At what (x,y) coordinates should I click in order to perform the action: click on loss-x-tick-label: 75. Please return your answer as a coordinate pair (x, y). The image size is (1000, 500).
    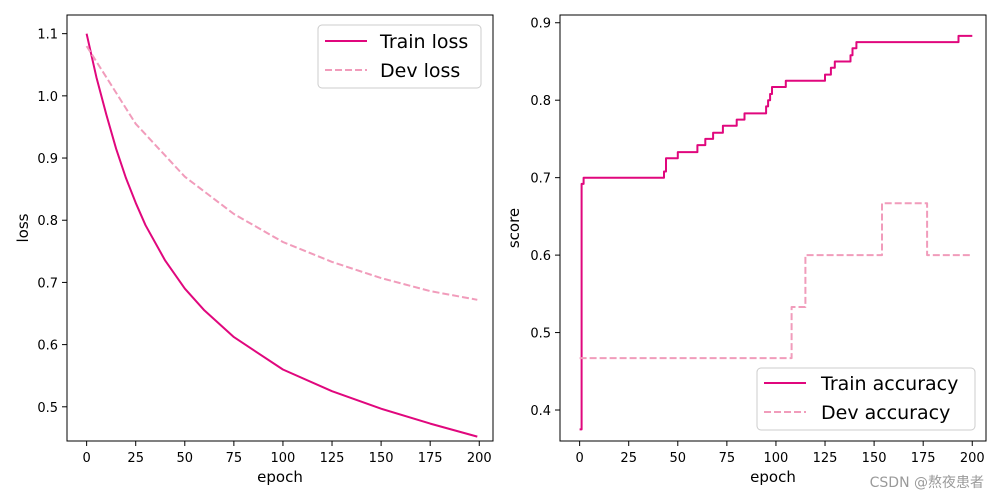
    Looking at the image, I should click on (234, 458).